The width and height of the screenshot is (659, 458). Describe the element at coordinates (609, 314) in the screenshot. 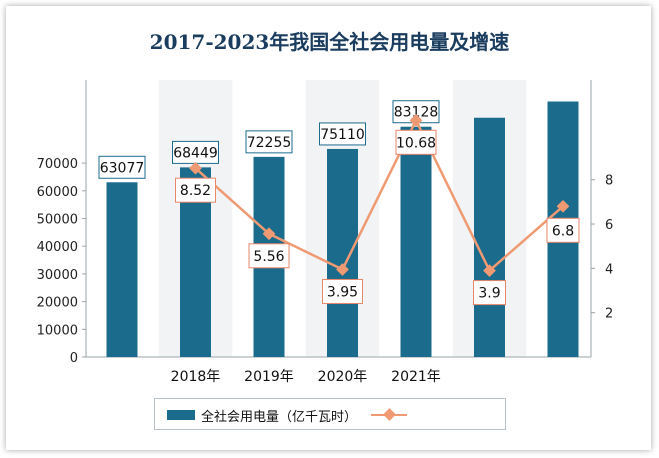

I see `y-right-tick-label: 2` at that location.